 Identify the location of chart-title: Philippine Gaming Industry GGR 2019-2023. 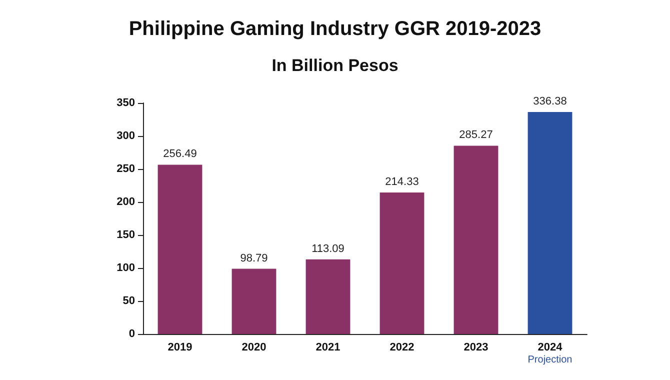
(335, 29).